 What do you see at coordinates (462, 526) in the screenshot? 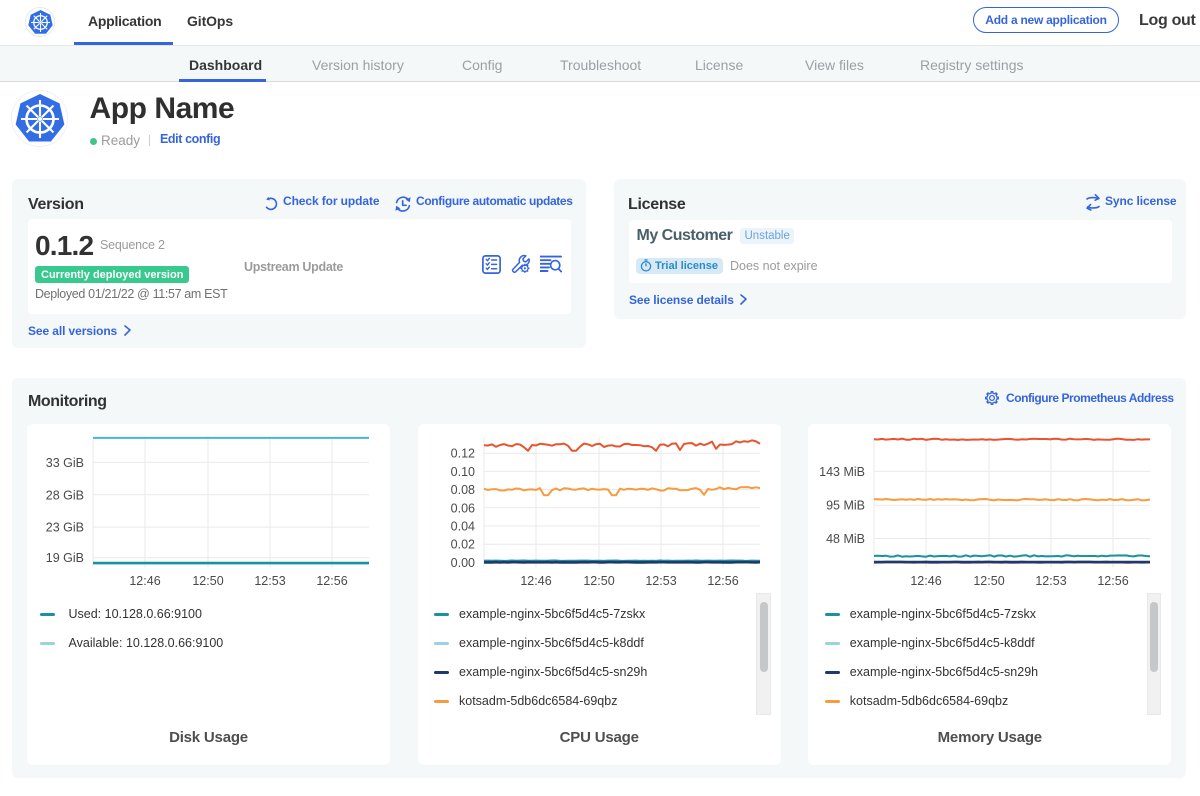
I see `svg-text: 0.04` at bounding box center [462, 526].